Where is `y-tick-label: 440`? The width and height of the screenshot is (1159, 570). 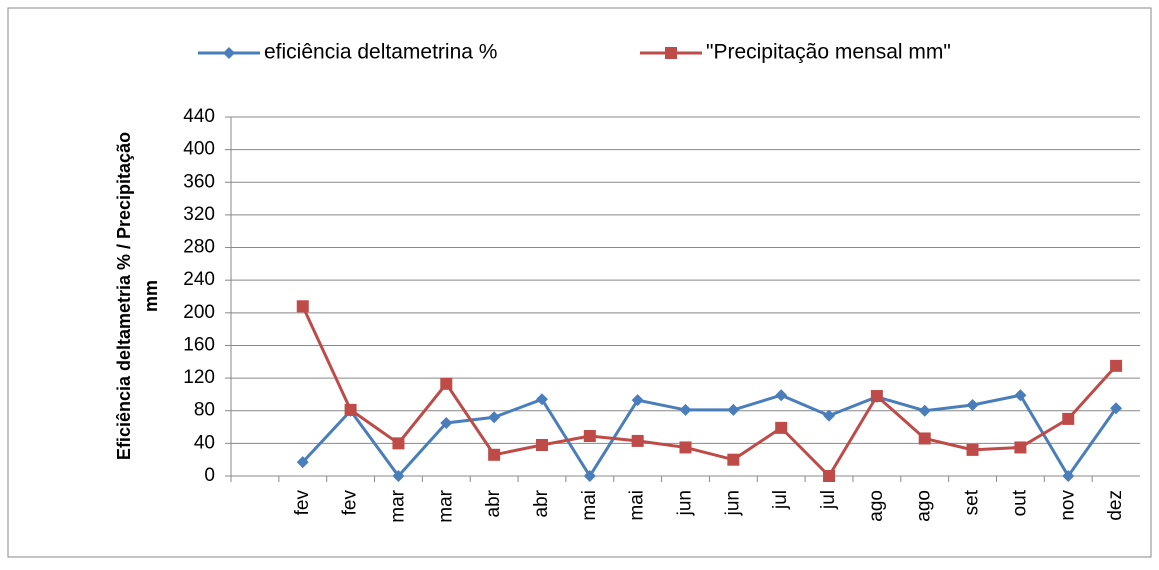 y-tick-label: 440 is located at coordinates (199, 116).